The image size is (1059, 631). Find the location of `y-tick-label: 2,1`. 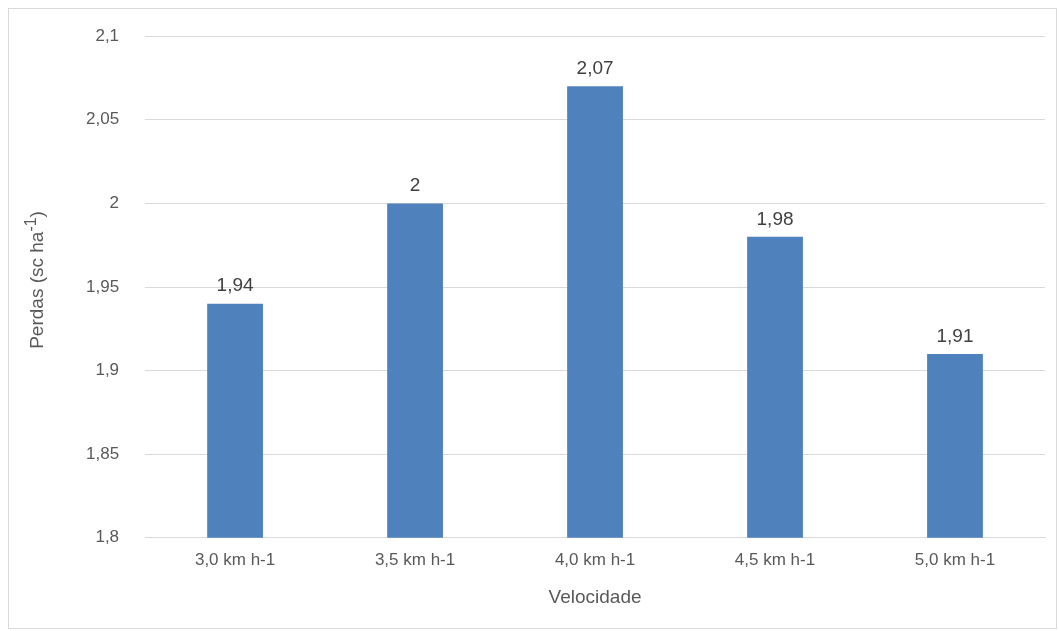

y-tick-label: 2,1 is located at coordinates (107, 35).